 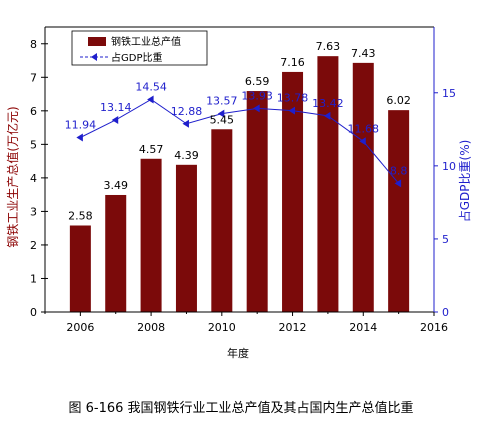 I want to click on y-tick-label: 2, so click(x=33, y=245).